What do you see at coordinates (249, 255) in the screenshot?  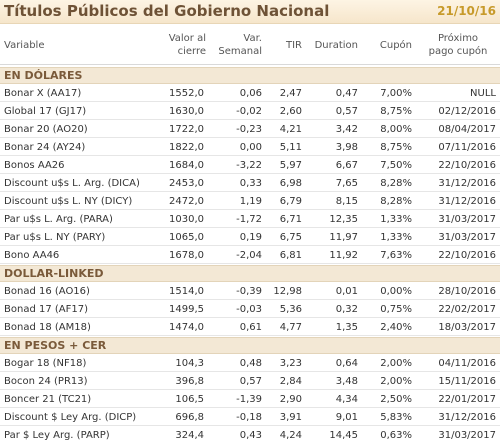 I see `weekly-change-cell: -2,04` at bounding box center [249, 255].